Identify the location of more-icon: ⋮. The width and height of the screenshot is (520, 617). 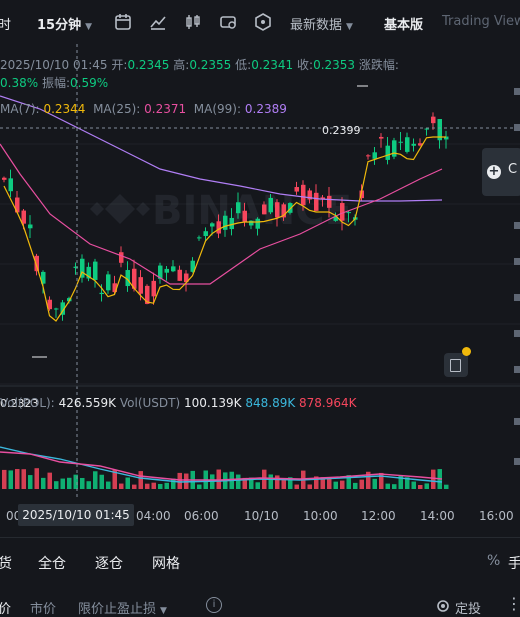
(513, 603).